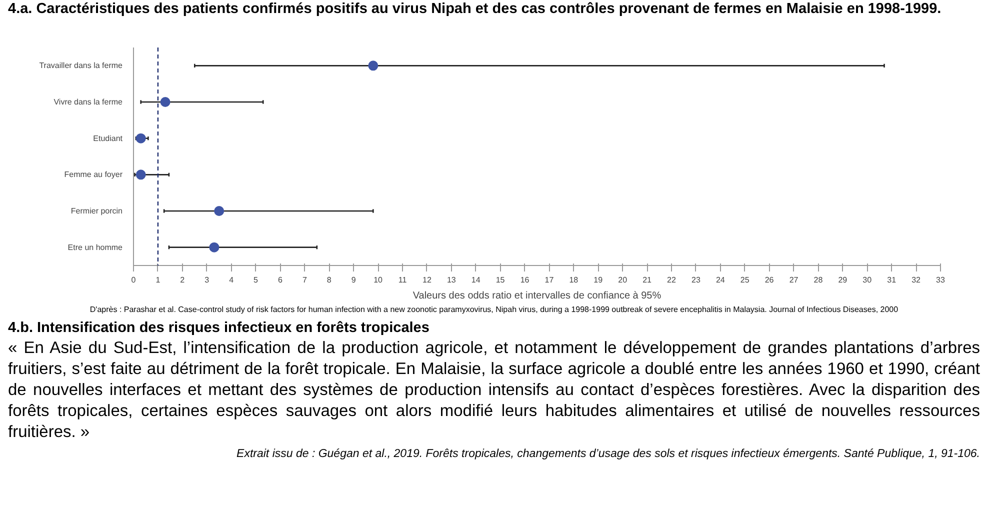 The width and height of the screenshot is (992, 517). What do you see at coordinates (819, 280) in the screenshot?
I see `x-tick-label: 28` at bounding box center [819, 280].